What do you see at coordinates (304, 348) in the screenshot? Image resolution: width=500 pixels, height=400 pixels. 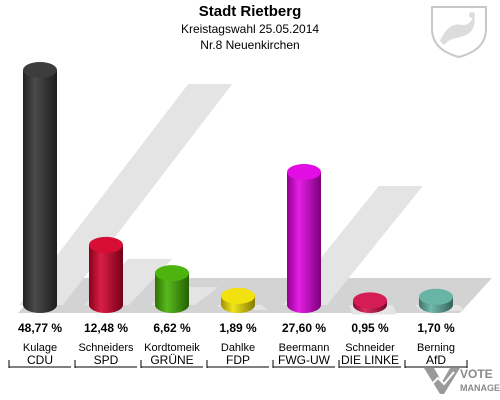 I see `candidate-label: Beermann` at bounding box center [304, 348].